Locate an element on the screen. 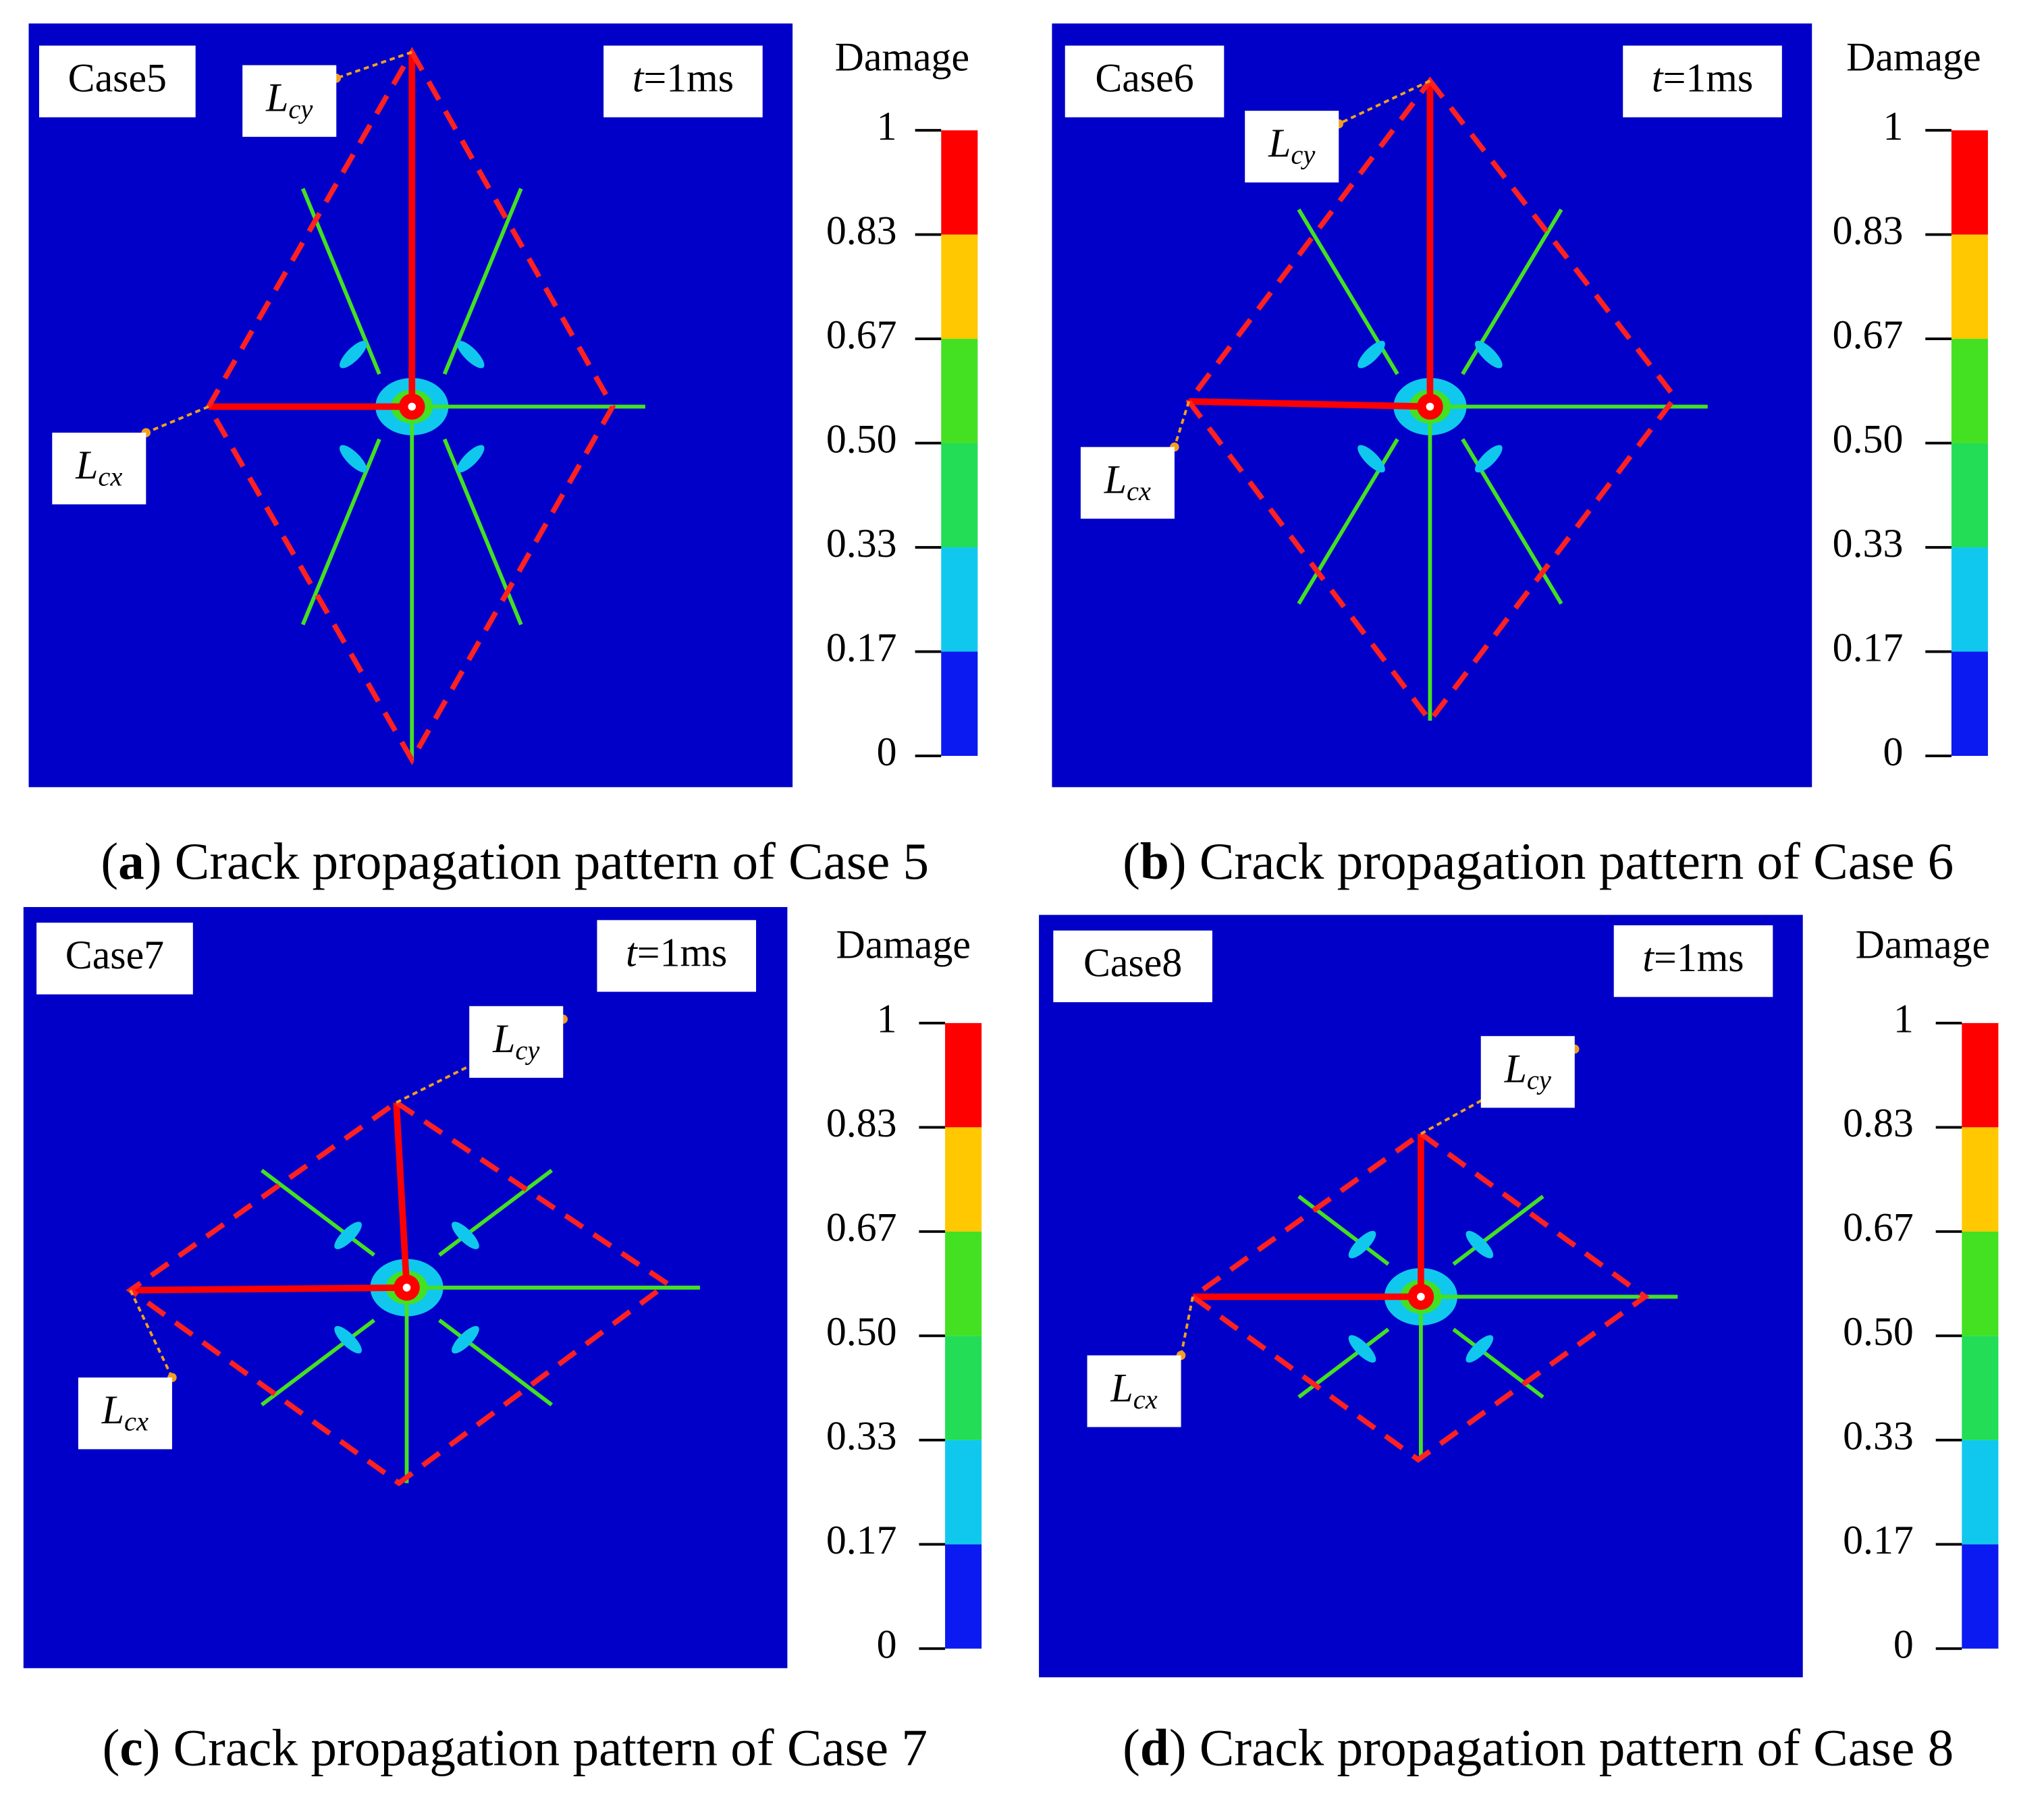 This screenshot has width=2044, height=1808. caption-letter: d is located at coordinates (1154, 1747).